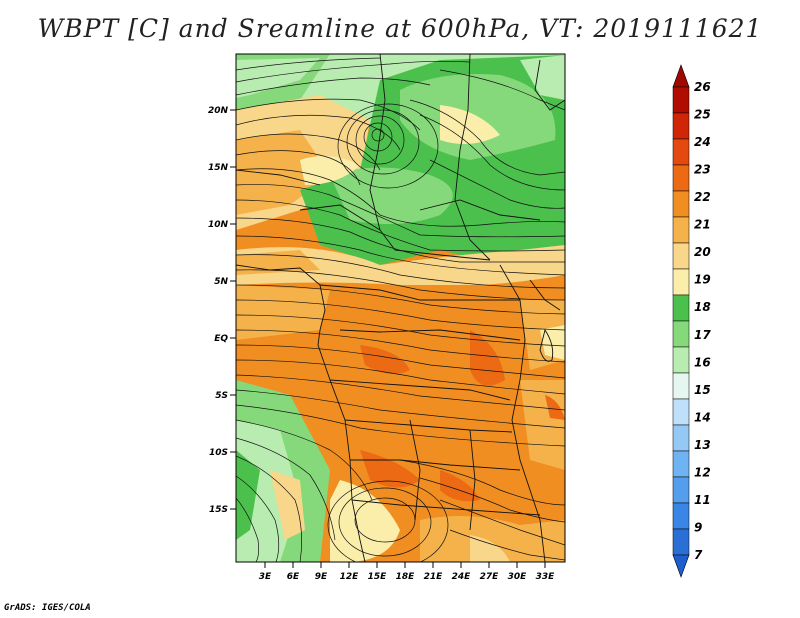  What do you see at coordinates (702, 335) in the screenshot?
I see `colorbar-label: 17` at bounding box center [702, 335].